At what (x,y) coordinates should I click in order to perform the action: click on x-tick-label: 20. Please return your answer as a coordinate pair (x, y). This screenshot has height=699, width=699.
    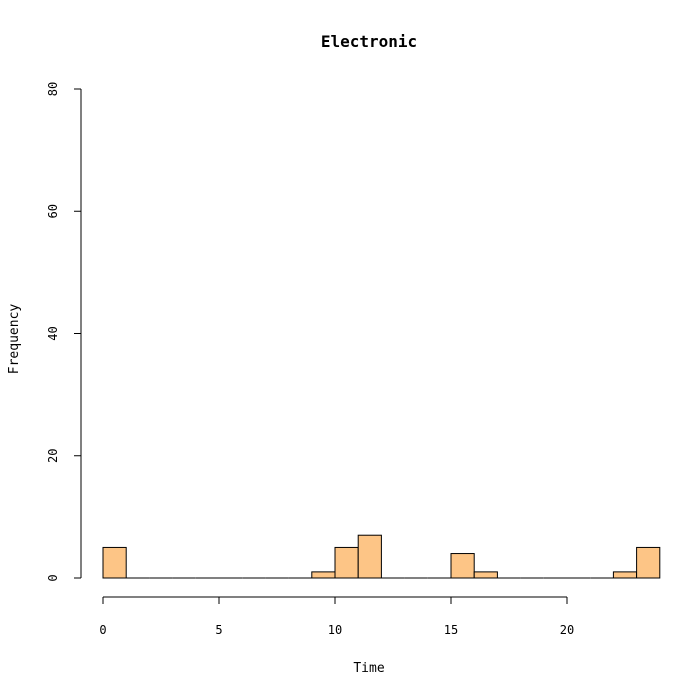
    Looking at the image, I should click on (567, 630).